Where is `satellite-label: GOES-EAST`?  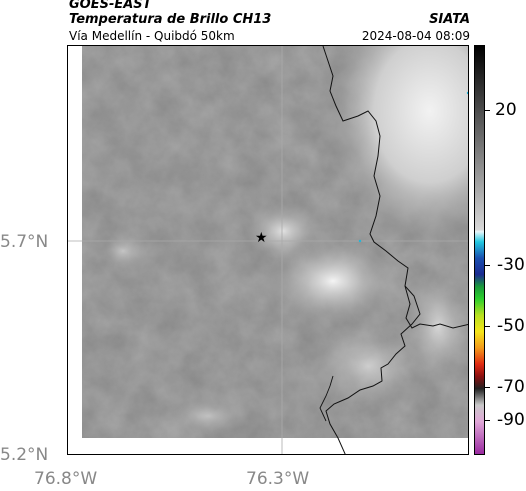 satellite-label: GOES-EAST is located at coordinates (110, 6).